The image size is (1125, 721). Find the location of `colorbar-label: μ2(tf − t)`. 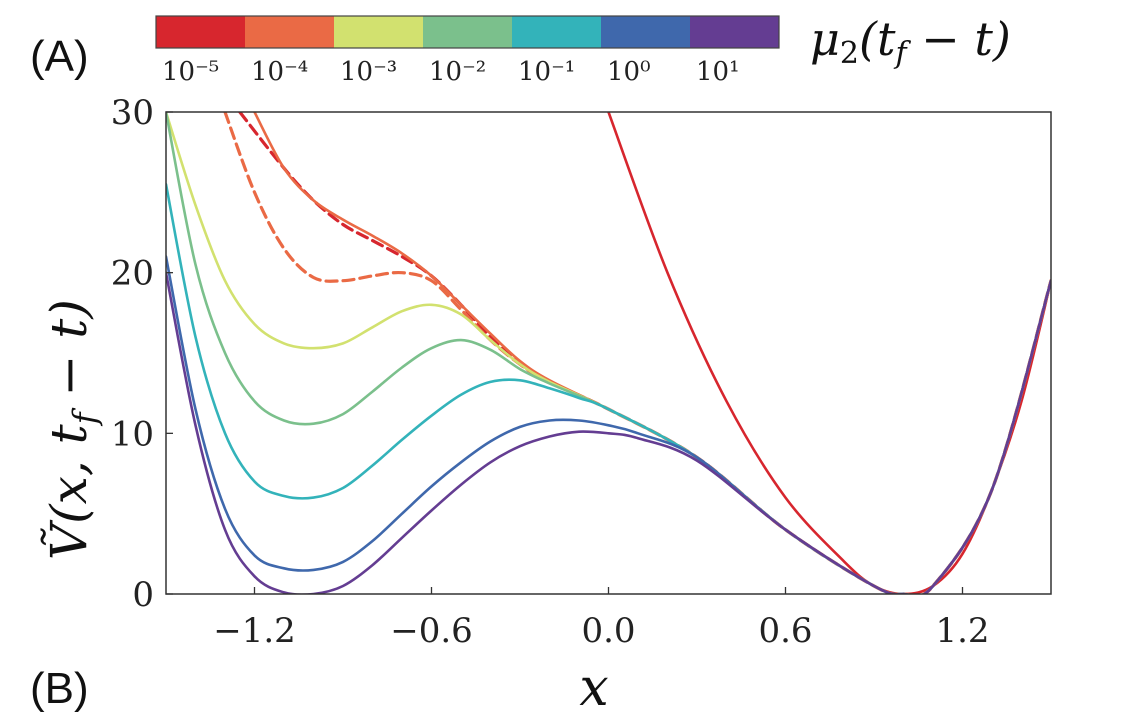

colorbar-label: μ2(tf − t) is located at coordinates (910, 41).